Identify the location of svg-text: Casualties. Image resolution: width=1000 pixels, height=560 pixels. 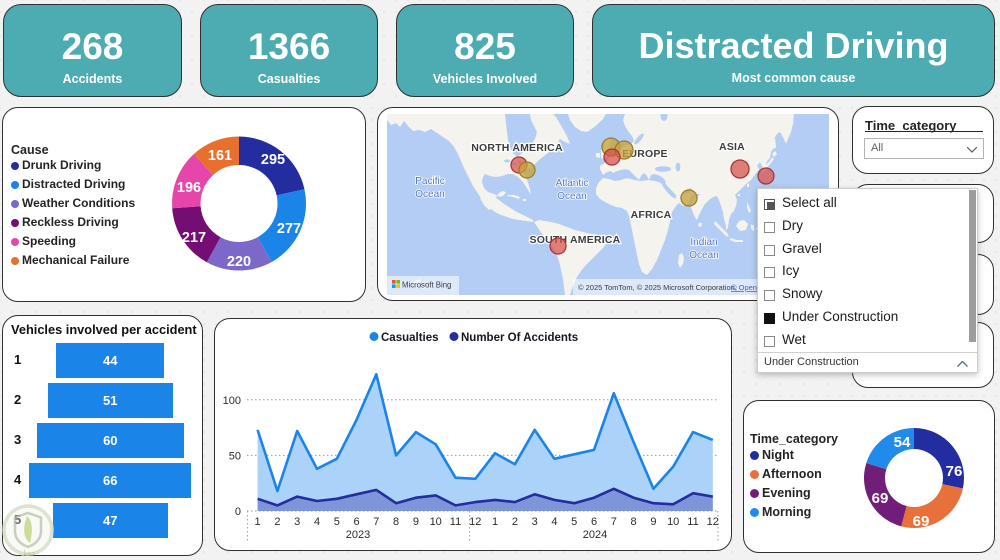
(410, 338).